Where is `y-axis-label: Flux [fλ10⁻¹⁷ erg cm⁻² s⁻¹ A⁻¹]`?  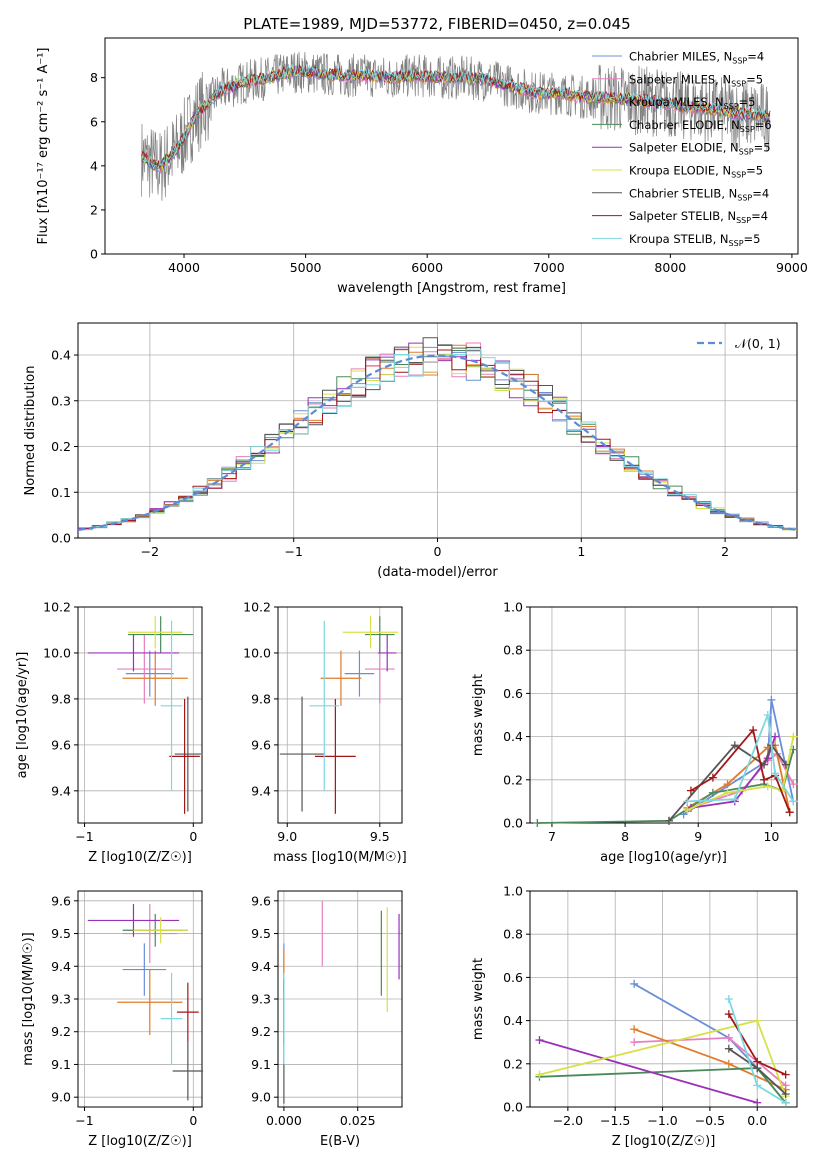
y-axis-label: Flux [fλ10⁻¹⁷ erg cm⁻² s⁻¹ A⁻¹] is located at coordinates (43, 146).